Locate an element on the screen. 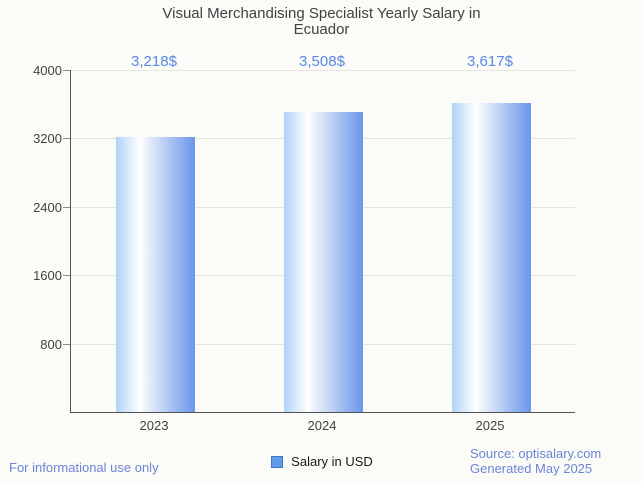 The width and height of the screenshot is (643, 483). bar-2025 is located at coordinates (491, 257).